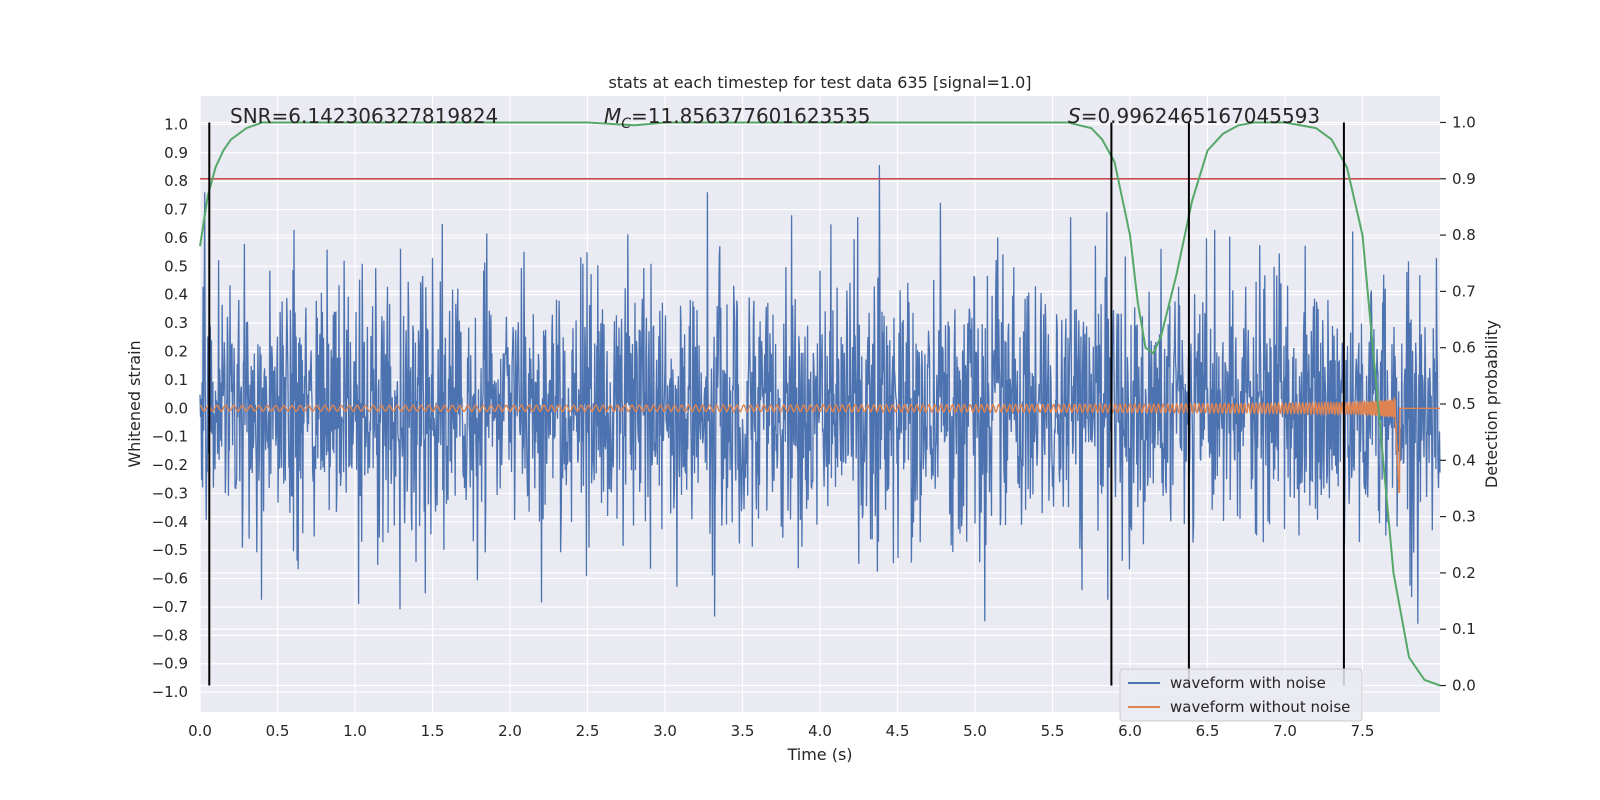  What do you see at coordinates (820, 731) in the screenshot?
I see `x-tick-label: 4.0` at bounding box center [820, 731].